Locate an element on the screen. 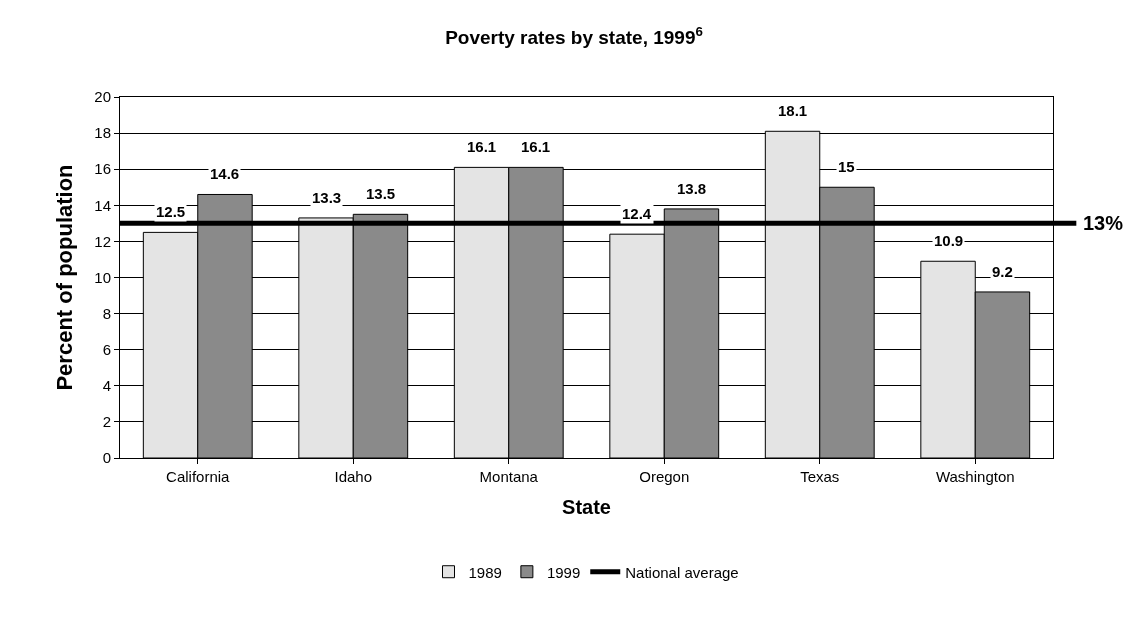 Image resolution: width=1148 pixels, height=623 pixels. legend-label: 1999 is located at coordinates (563, 572).